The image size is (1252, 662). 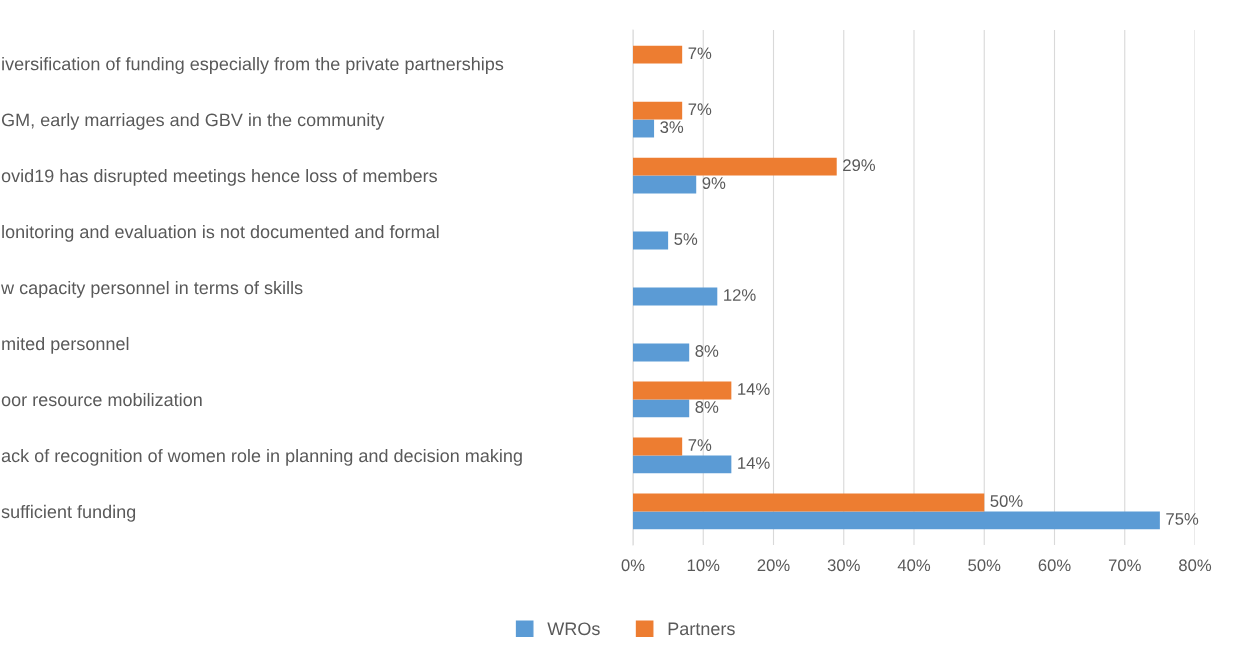 What do you see at coordinates (193, 121) in the screenshot?
I see `y-tick-label: GM, early marriages and GBV in the community` at bounding box center [193, 121].